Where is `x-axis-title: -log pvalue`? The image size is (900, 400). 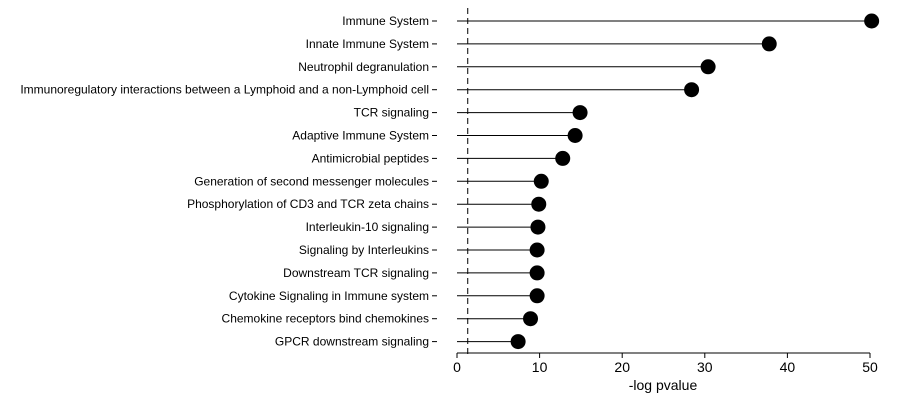 x-axis-title: -log pvalue is located at coordinates (663, 385).